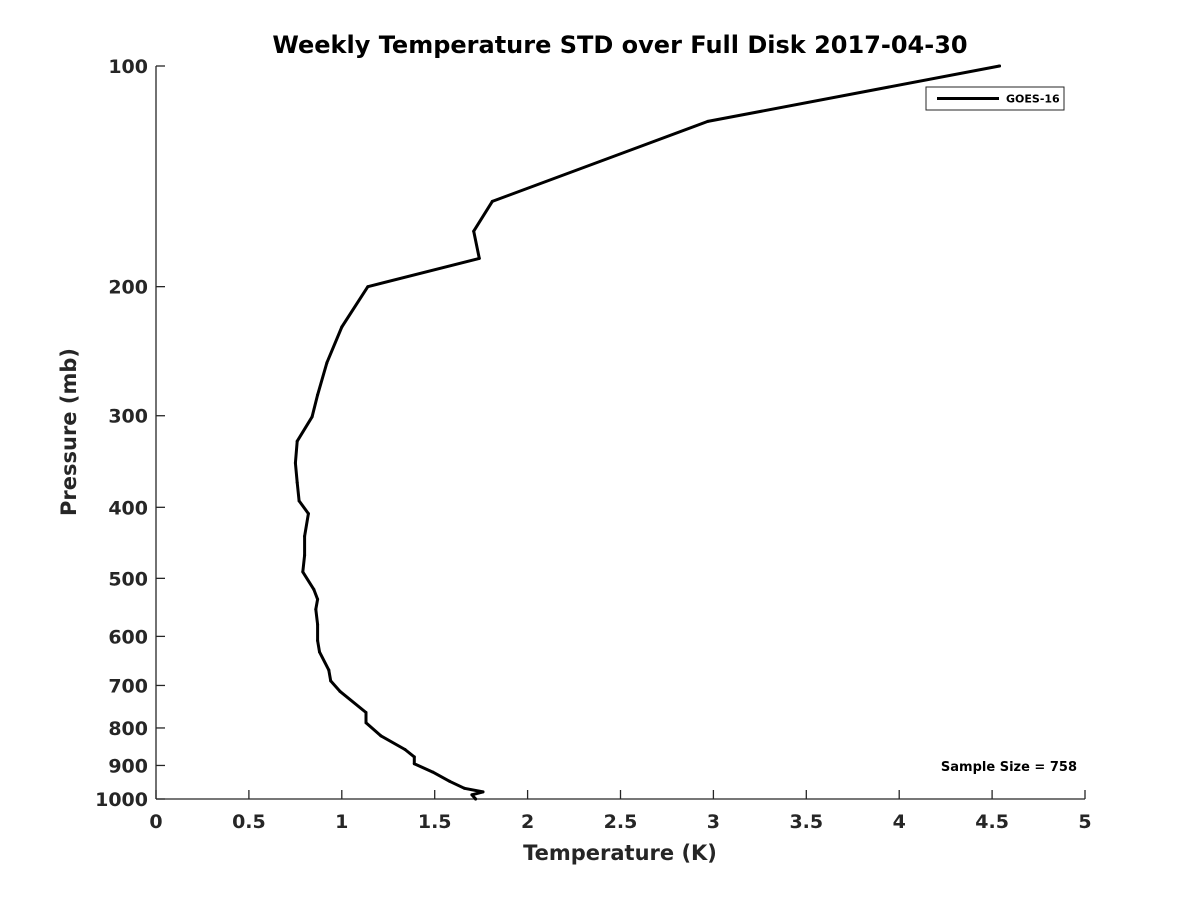  Describe the element at coordinates (806, 822) in the screenshot. I see `x-tick-label: 3.5` at that location.